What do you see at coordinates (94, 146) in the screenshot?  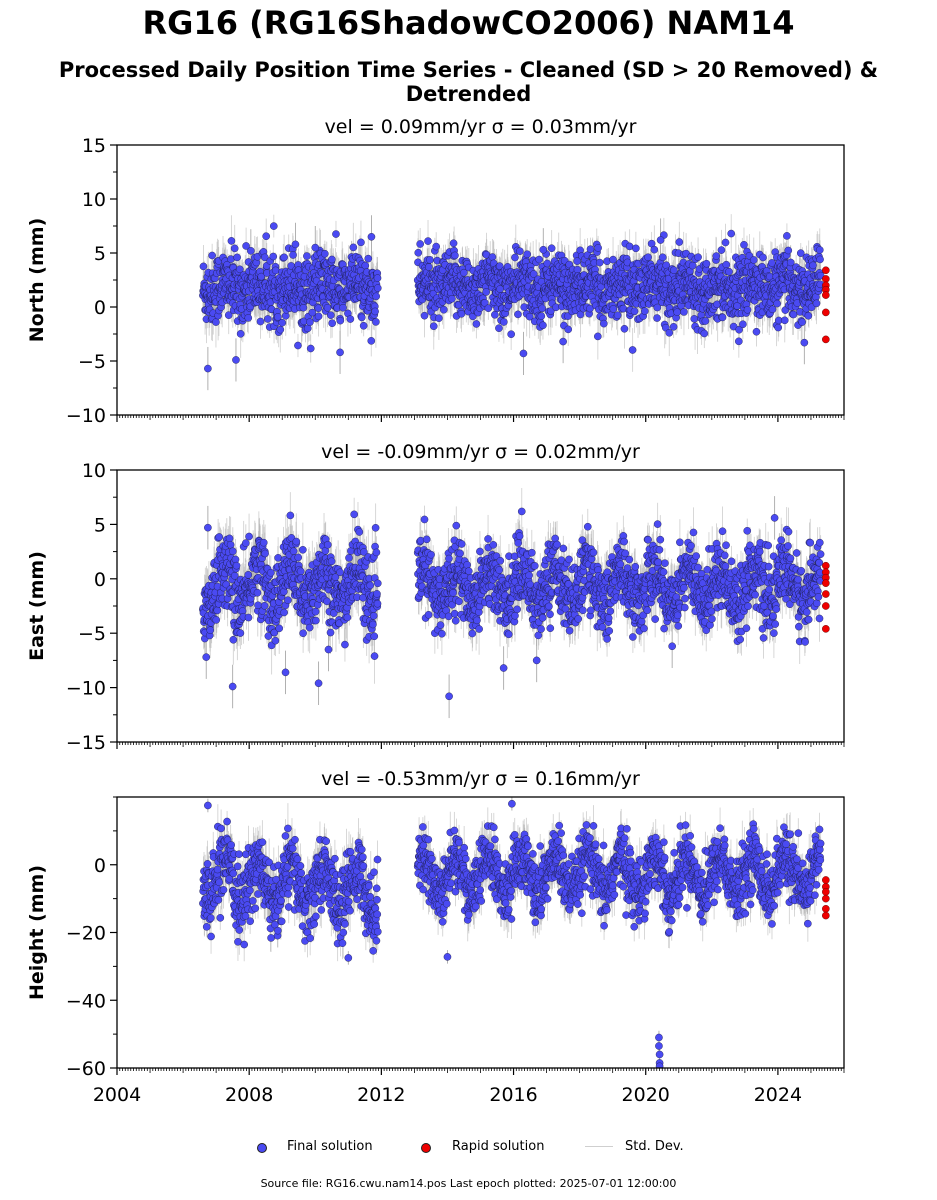 I see `y-tick-label: 15` at bounding box center [94, 146].